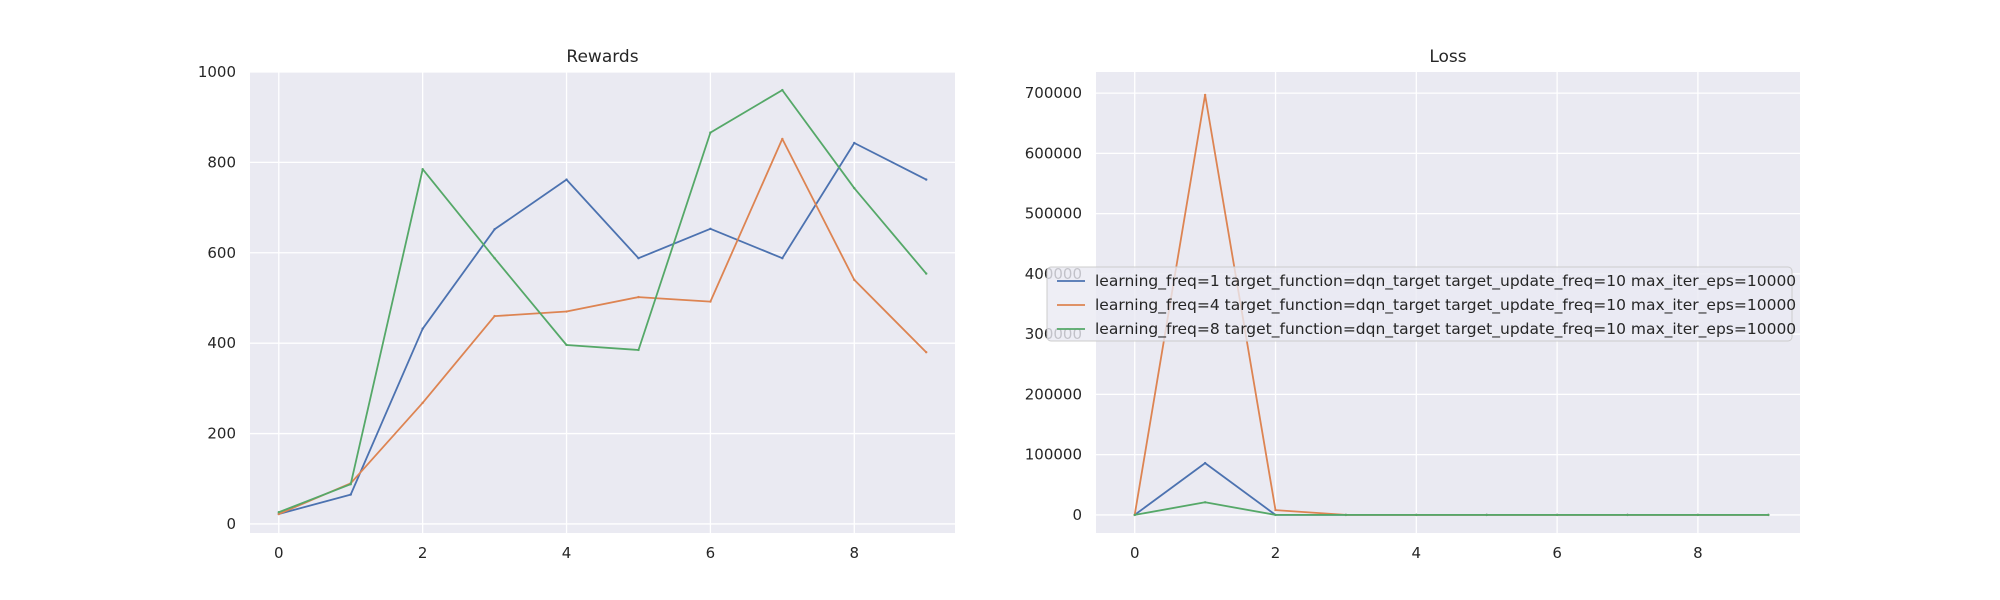 Image resolution: width=2000 pixels, height=600 pixels. Describe the element at coordinates (1447, 57) in the screenshot. I see `chart-title: Loss` at that location.